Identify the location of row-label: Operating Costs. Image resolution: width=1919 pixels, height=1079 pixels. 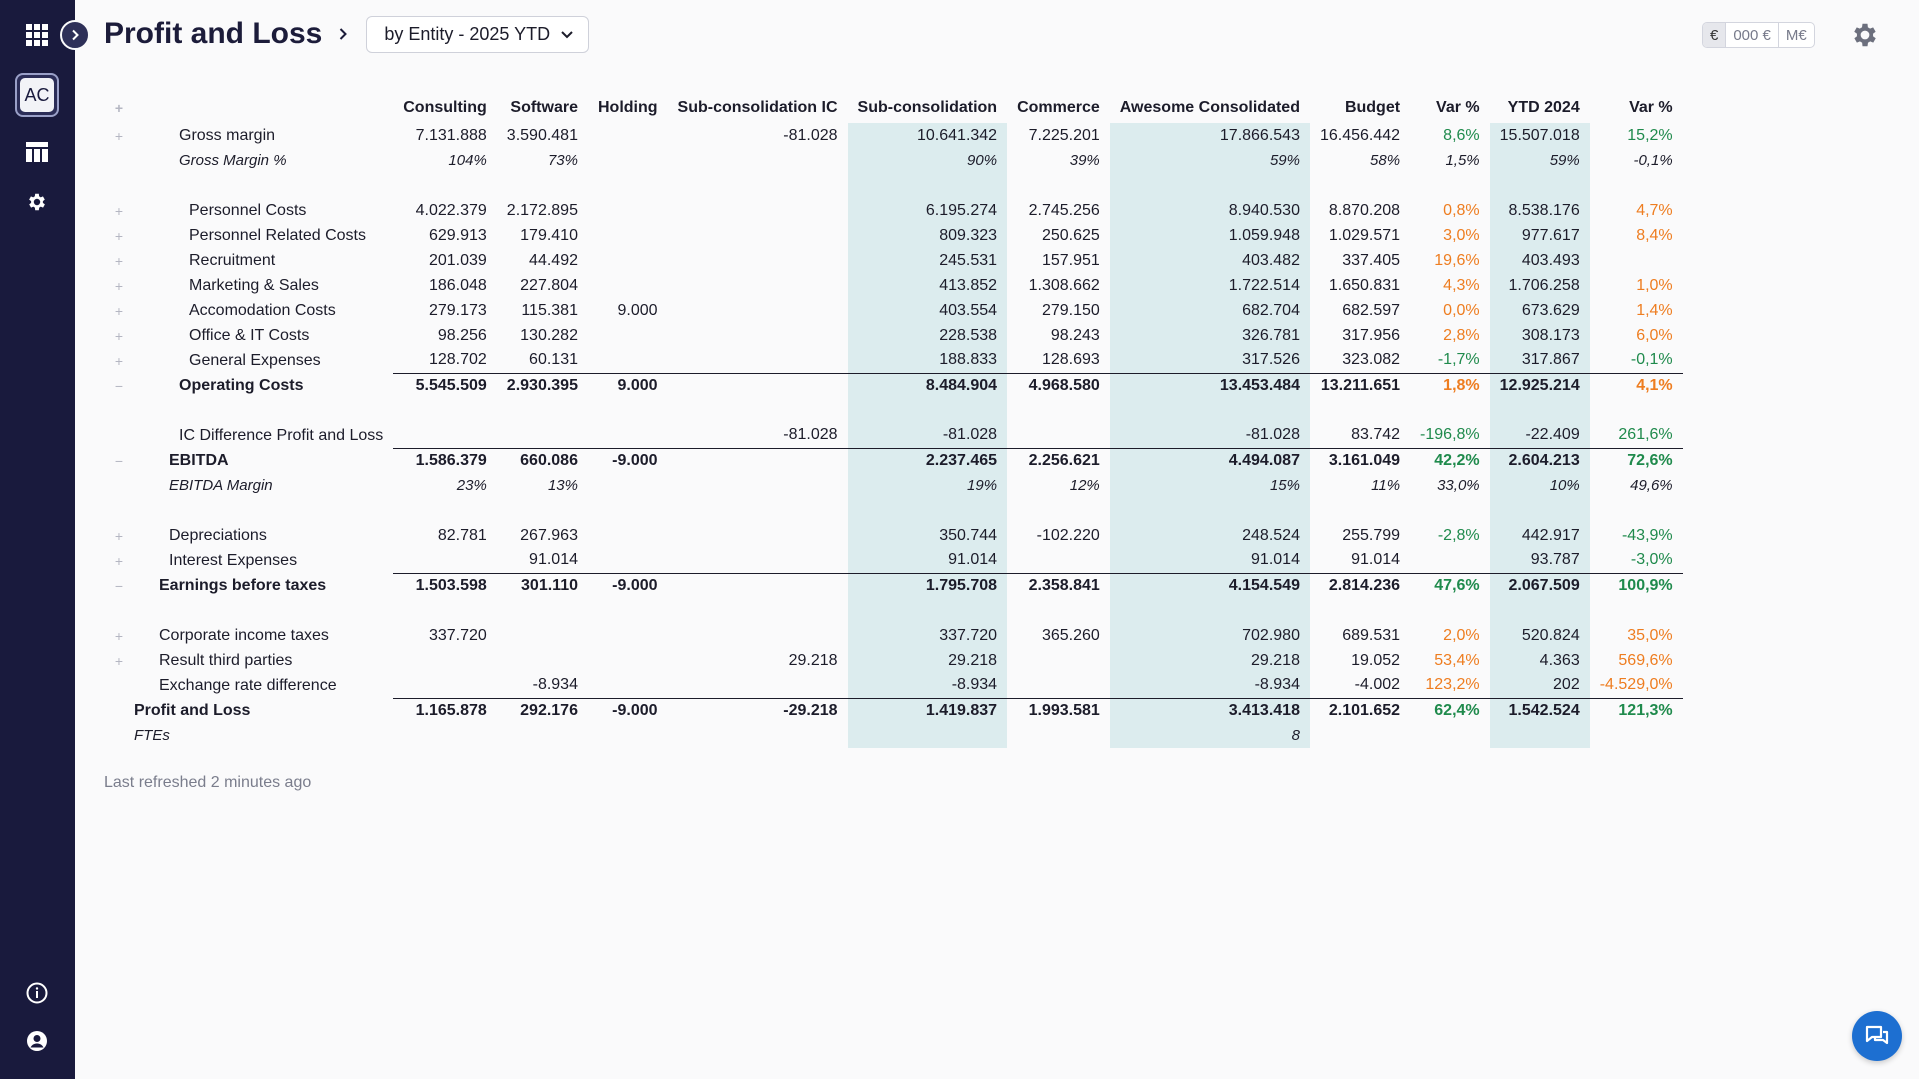
(241, 385).